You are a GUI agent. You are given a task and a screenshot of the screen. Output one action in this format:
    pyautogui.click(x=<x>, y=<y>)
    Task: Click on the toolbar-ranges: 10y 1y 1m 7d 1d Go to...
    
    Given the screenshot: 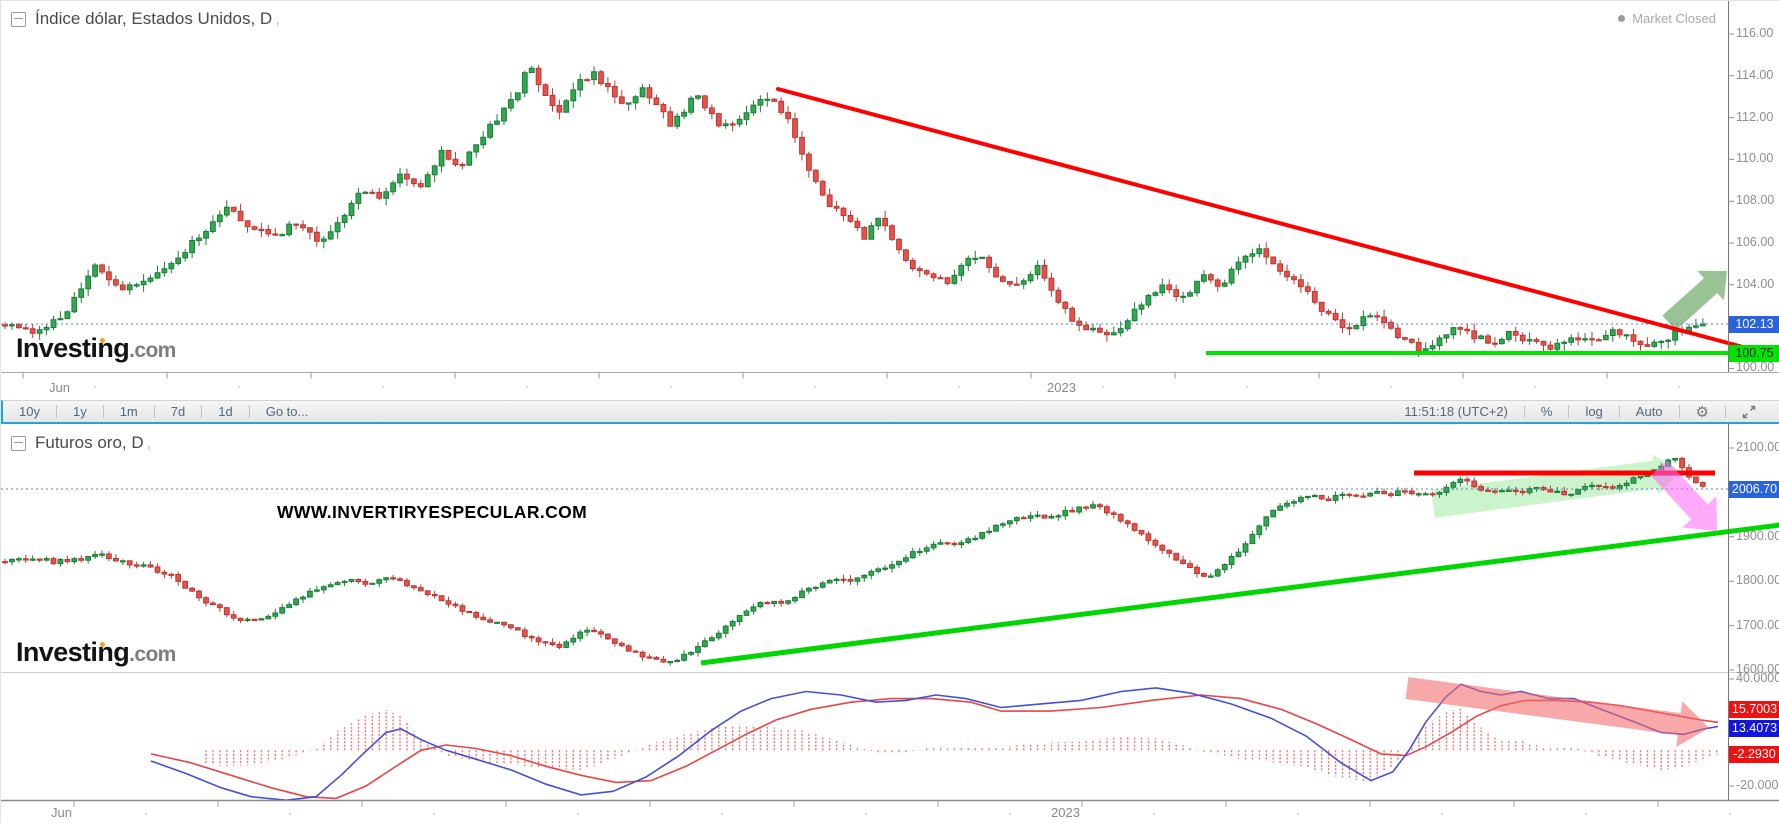 What is the action you would take?
    pyautogui.click(x=163, y=411)
    